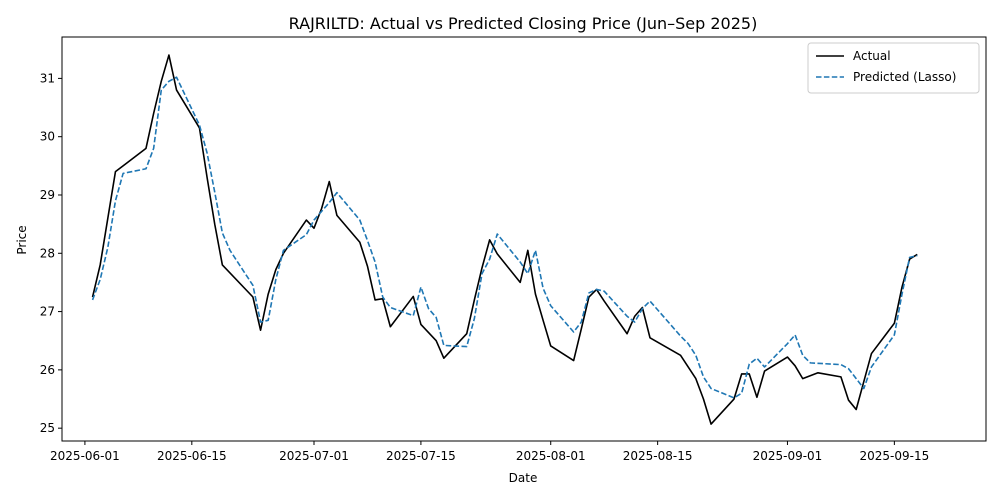 Image resolution: width=1000 pixels, height=500 pixels. What do you see at coordinates (22, 239) in the screenshot?
I see `y-axis-label: Price` at bounding box center [22, 239].